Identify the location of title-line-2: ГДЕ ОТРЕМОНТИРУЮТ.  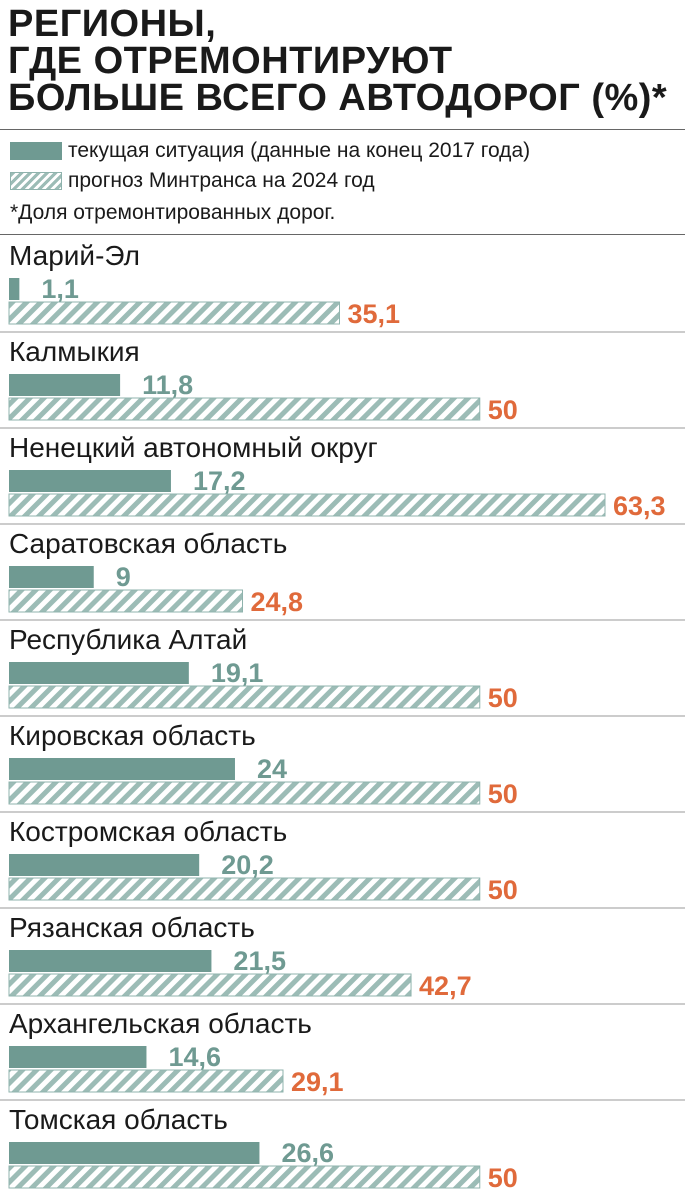
(230, 61).